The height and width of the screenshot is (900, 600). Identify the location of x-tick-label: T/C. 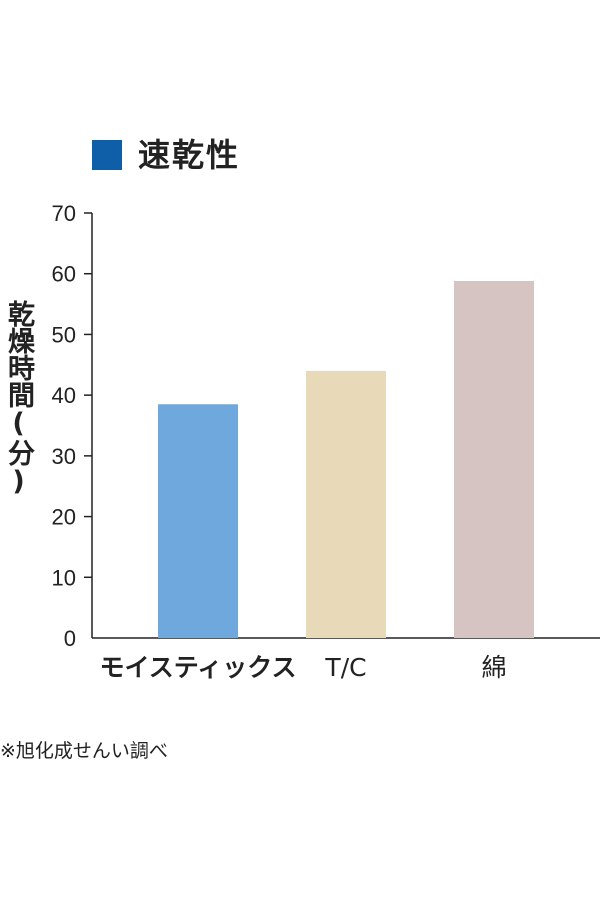
(345, 667).